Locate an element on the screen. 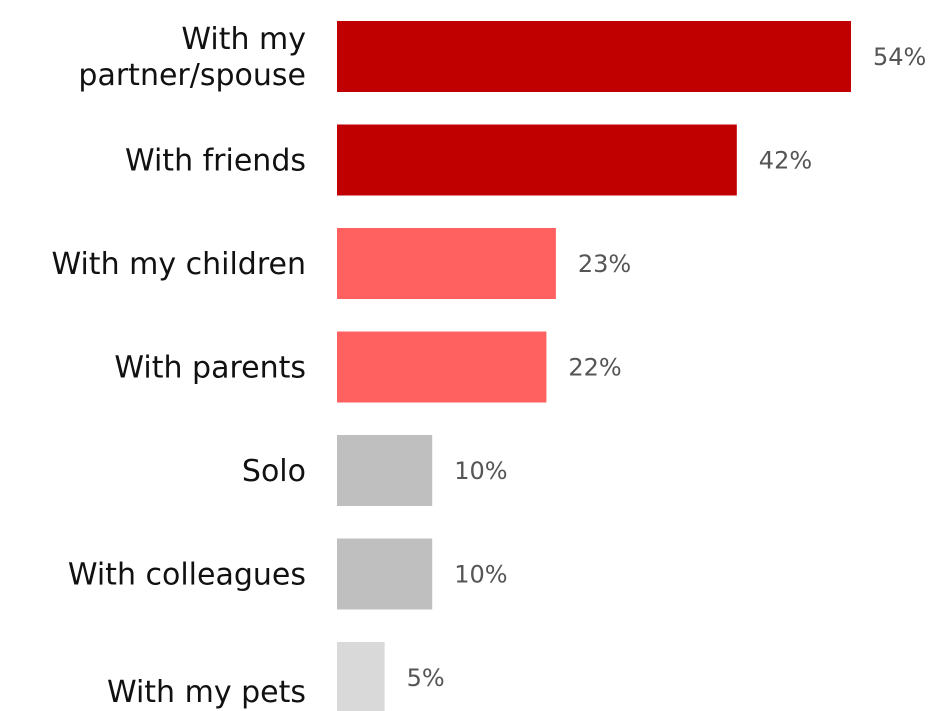 This screenshot has height=711, width=932. category-label-6: With my pets is located at coordinates (206, 692).